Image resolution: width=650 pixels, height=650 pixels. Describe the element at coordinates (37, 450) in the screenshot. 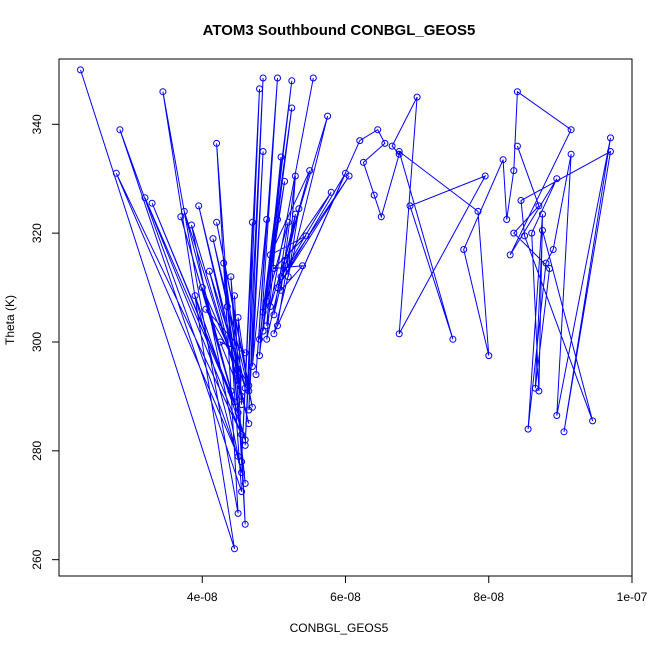

I see `y-tick-label: 280` at that location.